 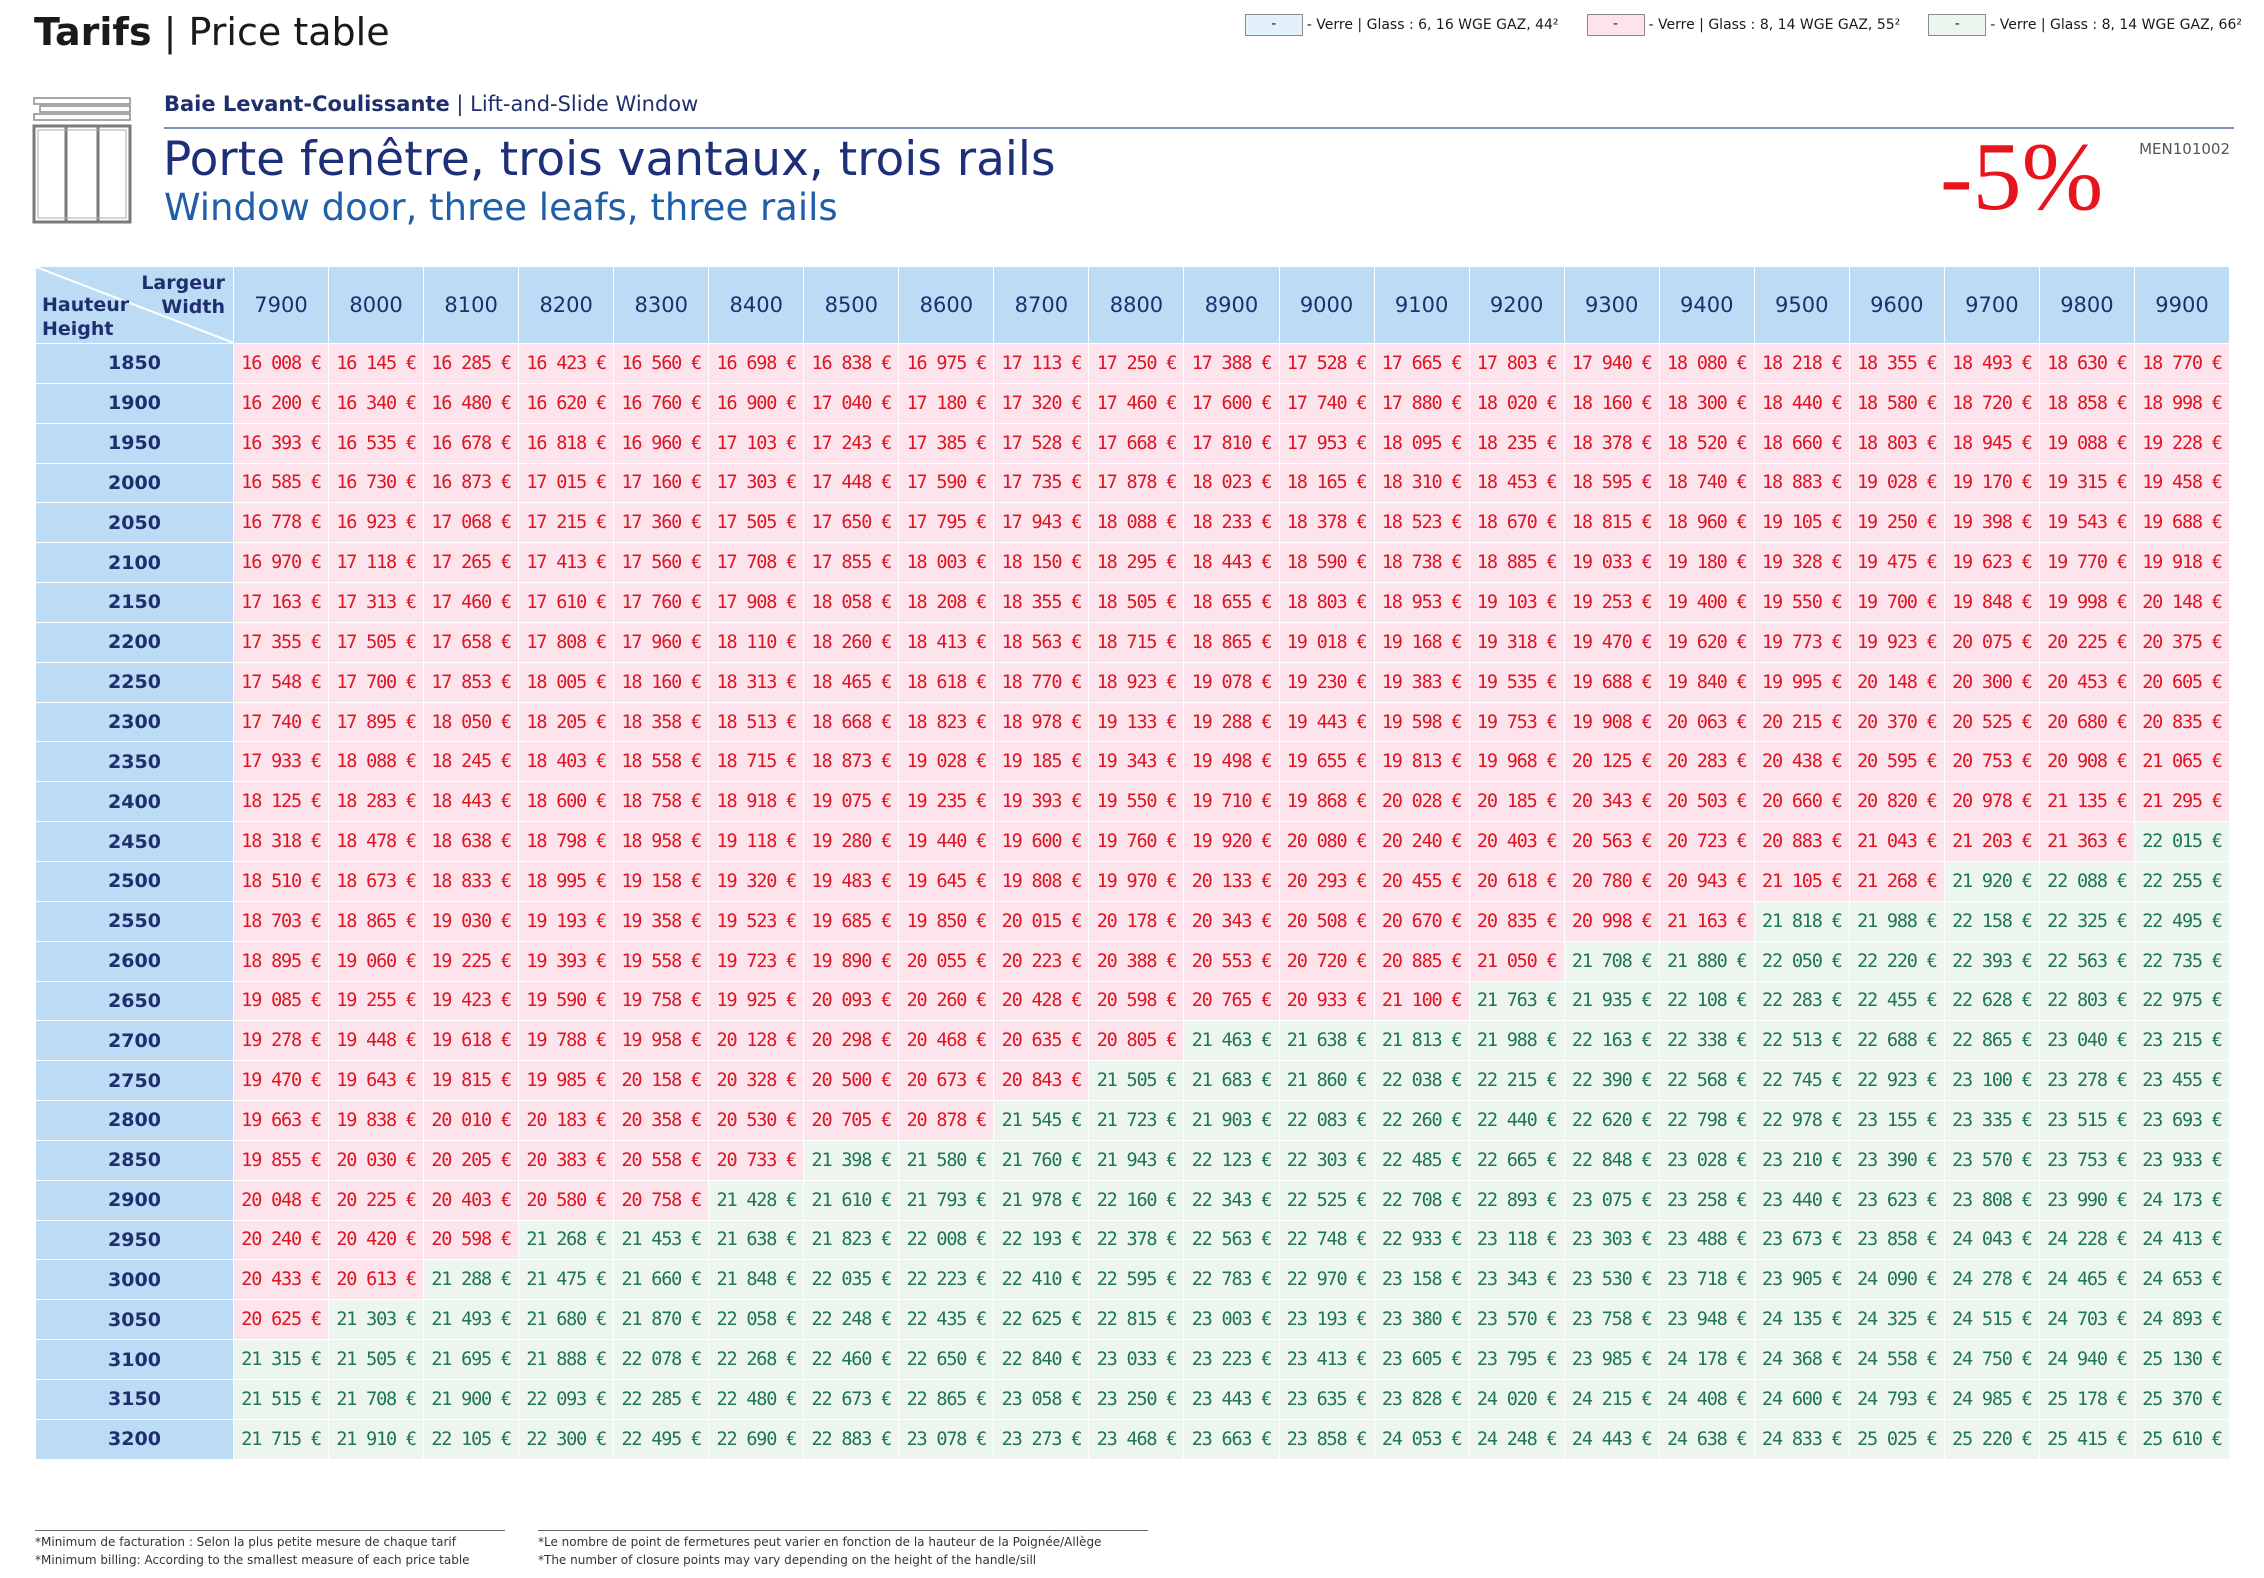 I want to click on price-cell: 19 970 €, so click(x=1136, y=881).